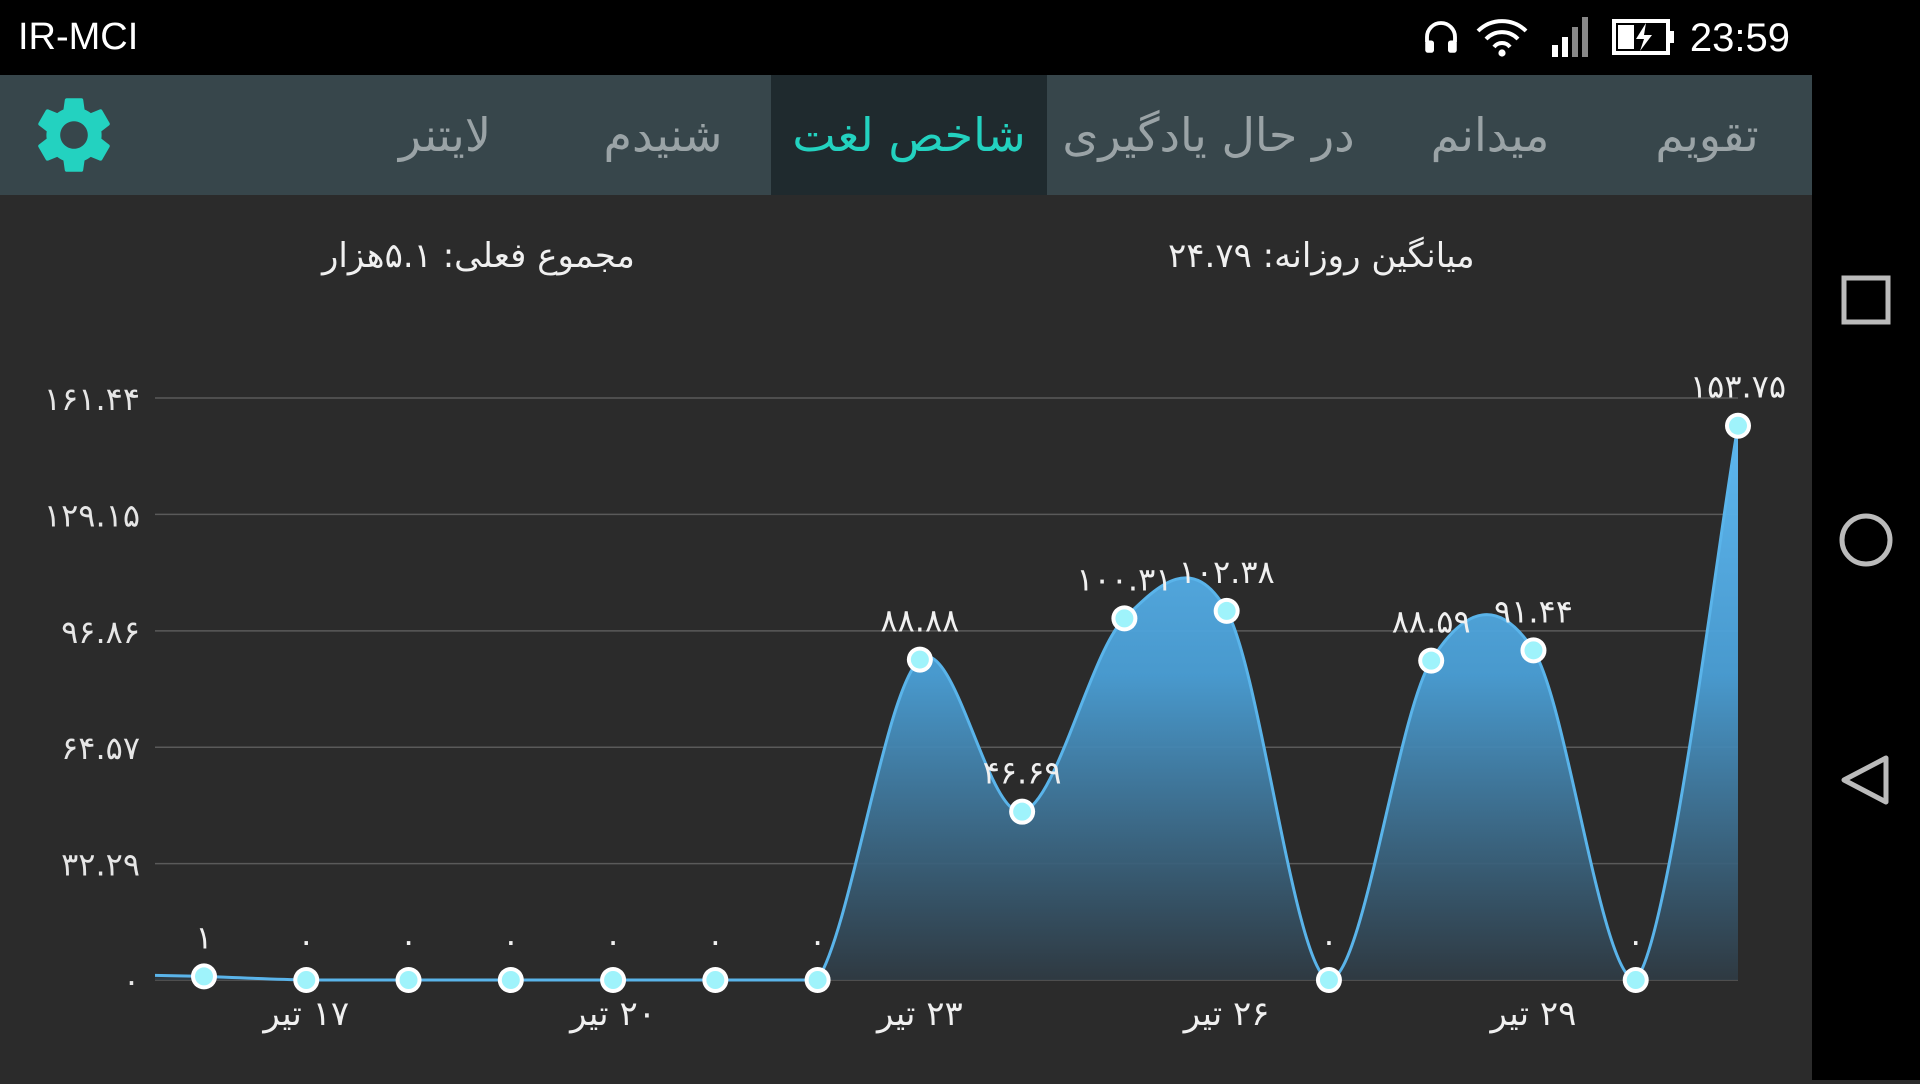  Describe the element at coordinates (203, 937) in the screenshot. I see `data-label: ۱` at that location.